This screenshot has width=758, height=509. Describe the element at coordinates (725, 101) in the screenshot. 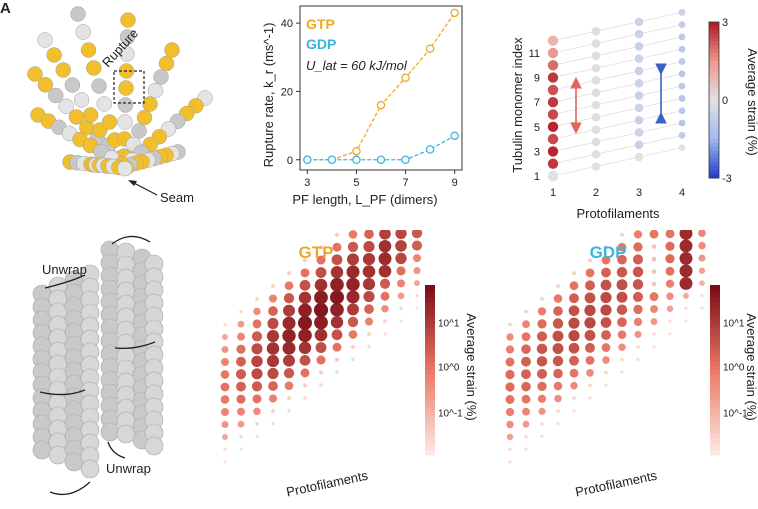

I see `colorbar-tick-label: 0` at that location.